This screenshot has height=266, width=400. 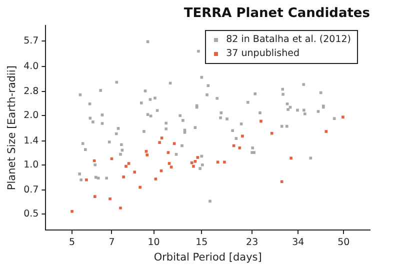 What do you see at coordinates (298, 242) in the screenshot?
I see `x-tick-label: 34` at bounding box center [298, 242].